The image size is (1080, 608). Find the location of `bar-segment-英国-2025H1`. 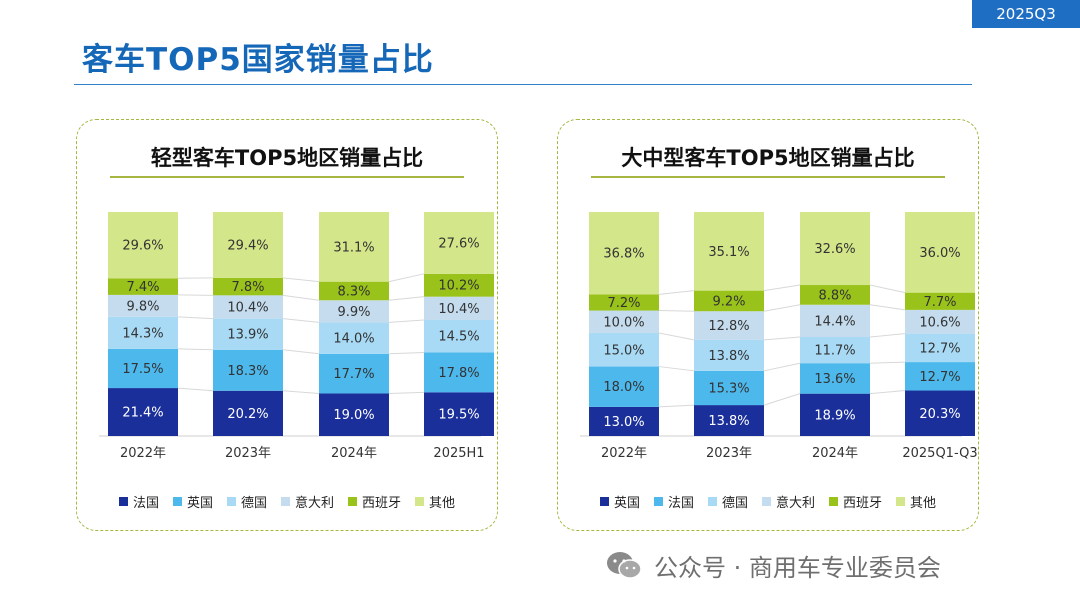

bar-segment-英国-2025H1 is located at coordinates (459, 372).